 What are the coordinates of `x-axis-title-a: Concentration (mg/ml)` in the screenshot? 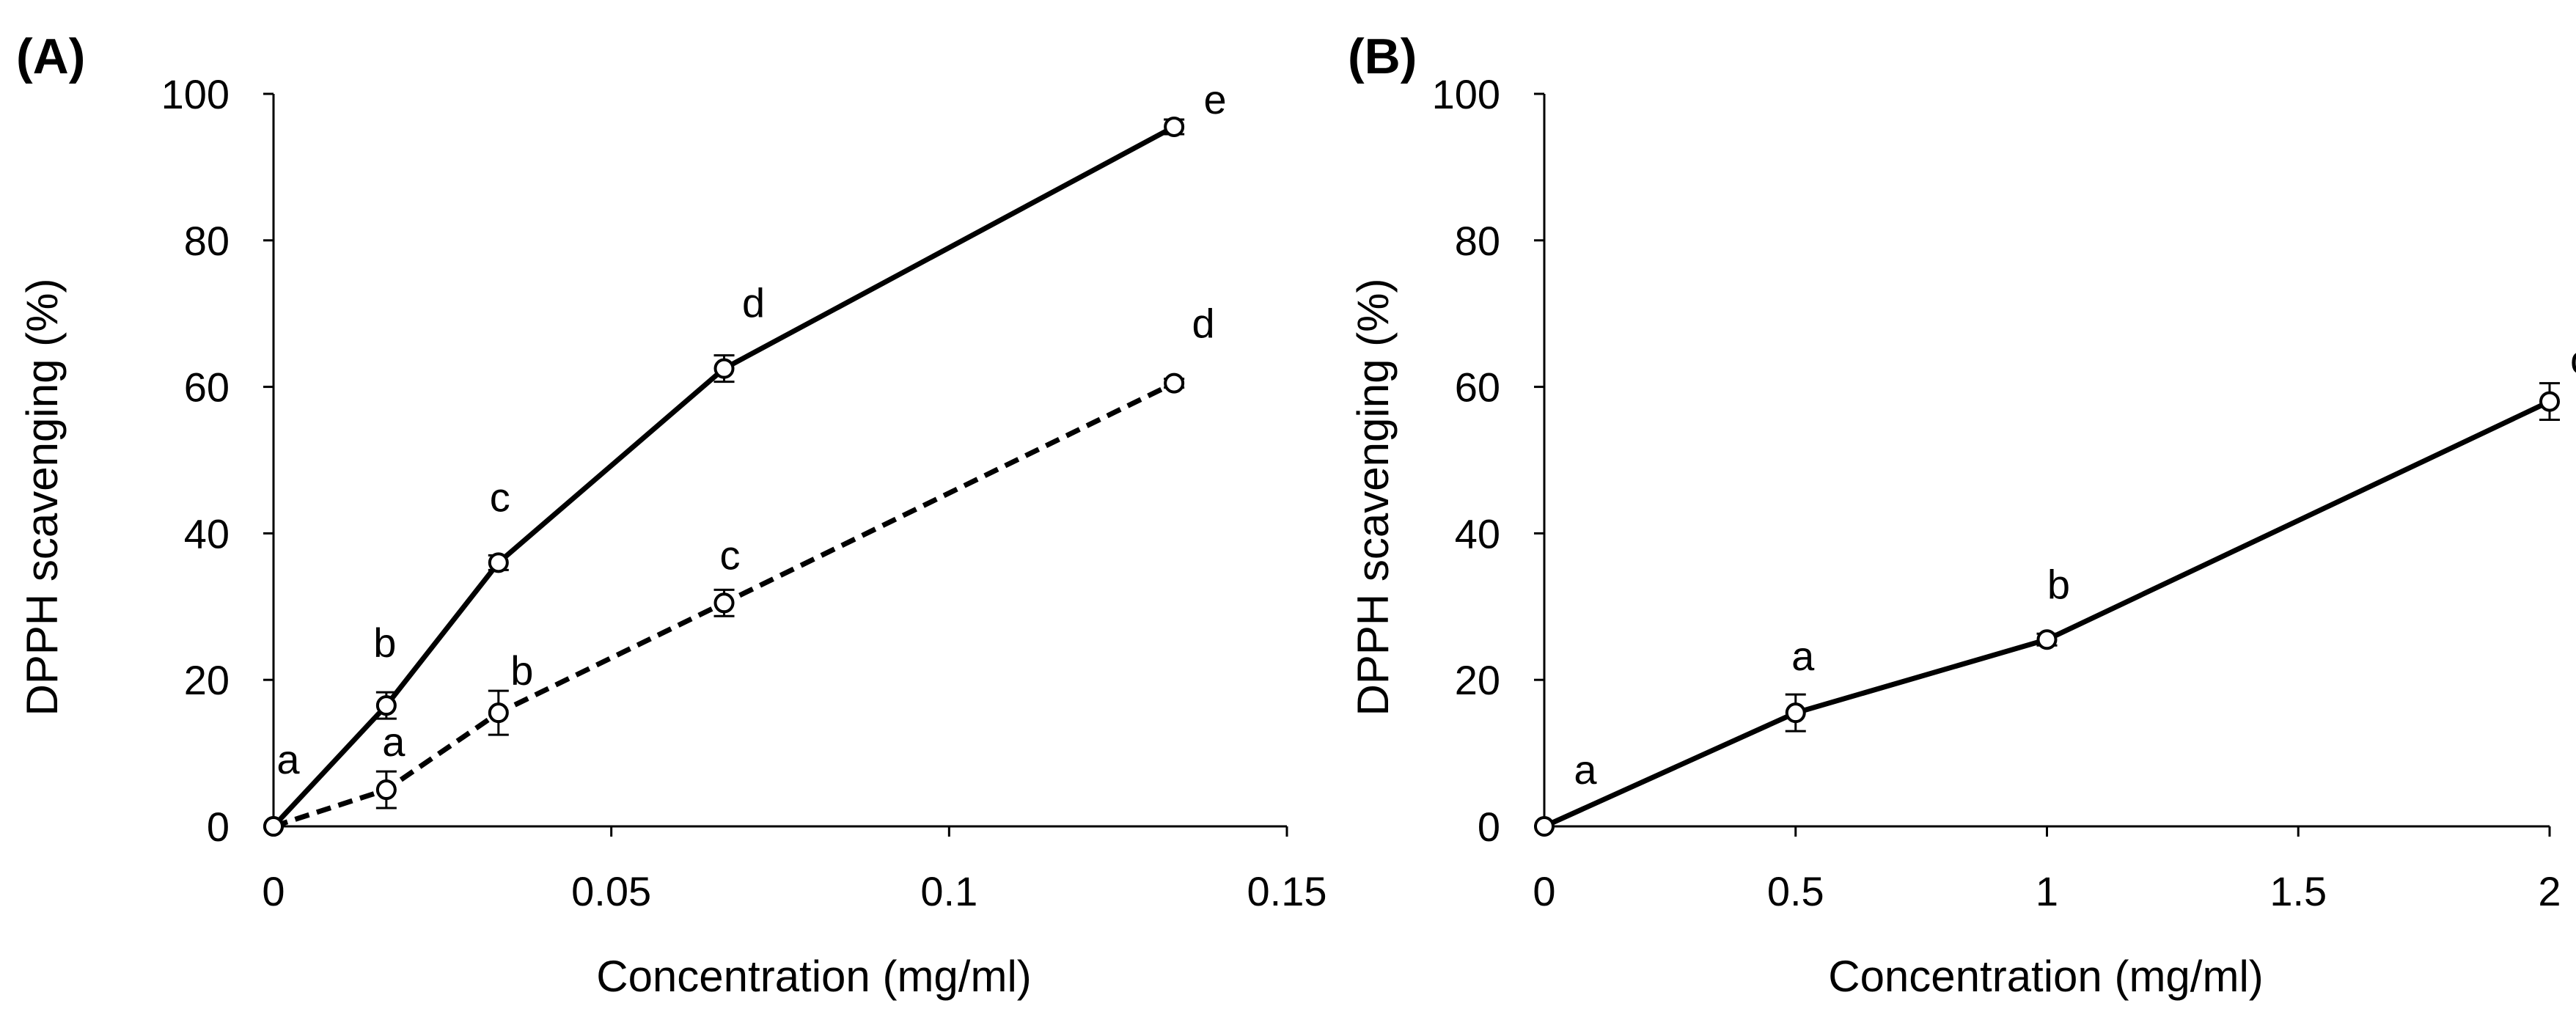 It's located at (814, 976).